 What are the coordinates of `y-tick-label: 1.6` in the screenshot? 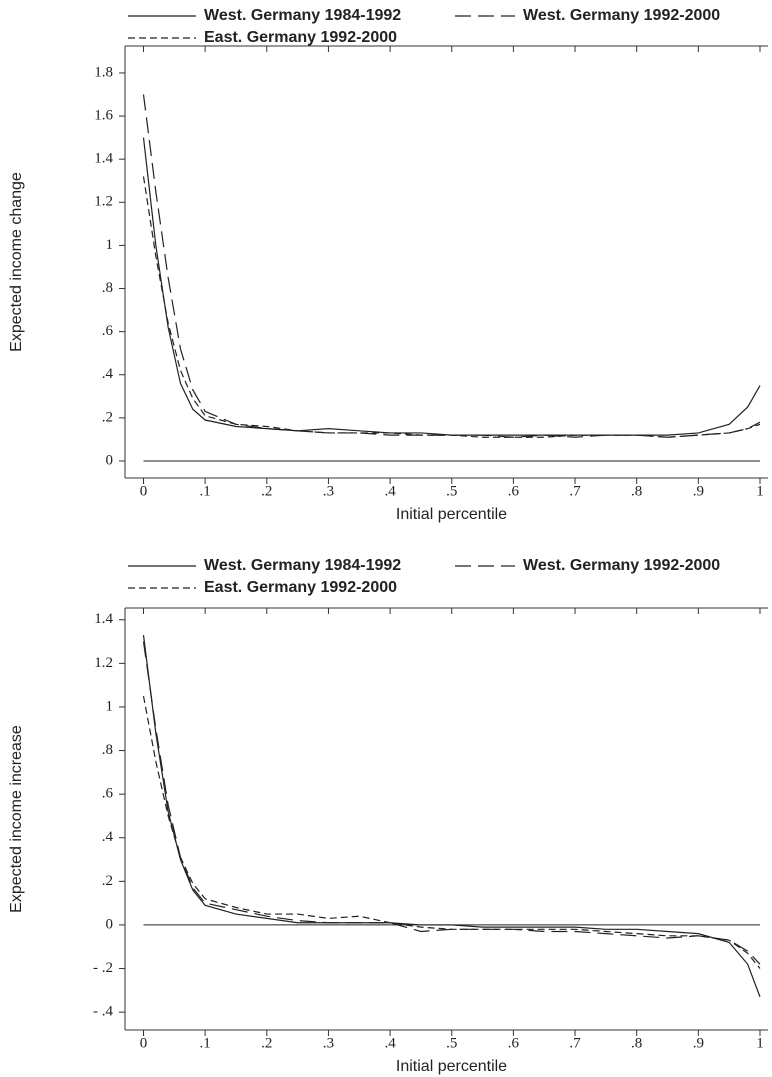 It's located at (103, 115).